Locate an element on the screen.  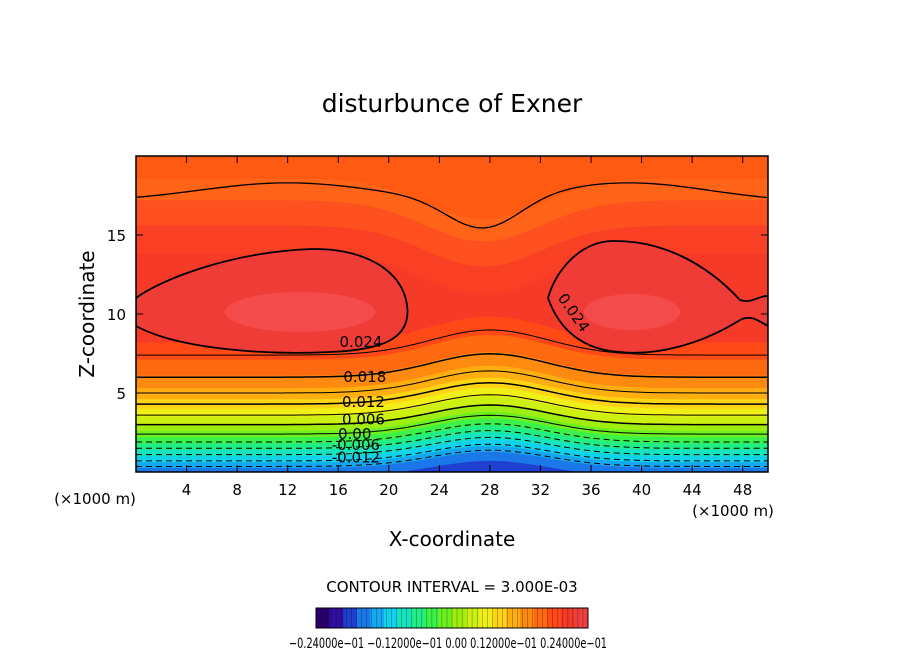
y-tick-label: 5 is located at coordinates (121, 394).